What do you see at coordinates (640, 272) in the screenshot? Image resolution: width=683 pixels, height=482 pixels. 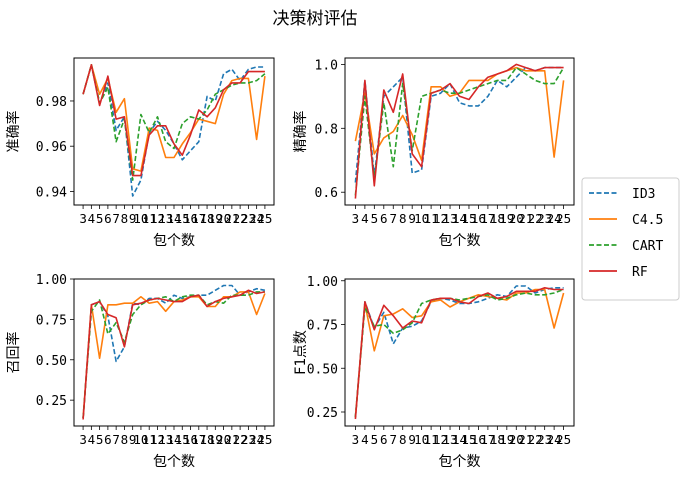 I see `legend-label: RF` at bounding box center [640, 272].